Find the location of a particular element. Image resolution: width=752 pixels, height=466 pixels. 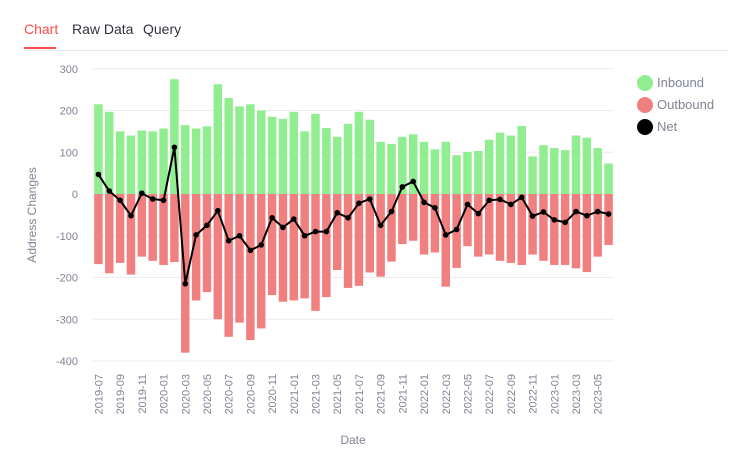

x-tick-label: 2020-11 is located at coordinates (273, 394).